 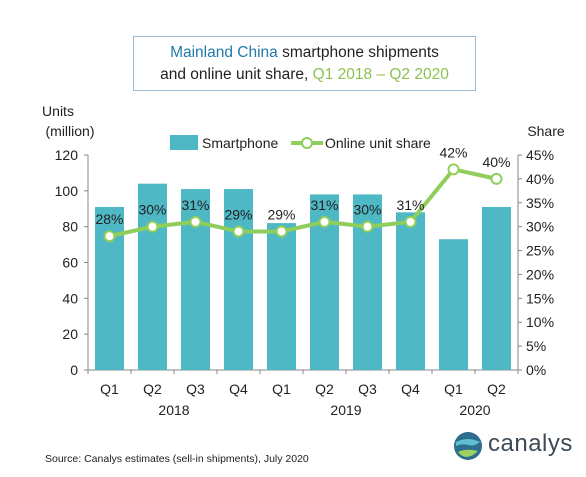 What do you see at coordinates (496, 162) in the screenshot?
I see `online-share-data-label: 40%` at bounding box center [496, 162].